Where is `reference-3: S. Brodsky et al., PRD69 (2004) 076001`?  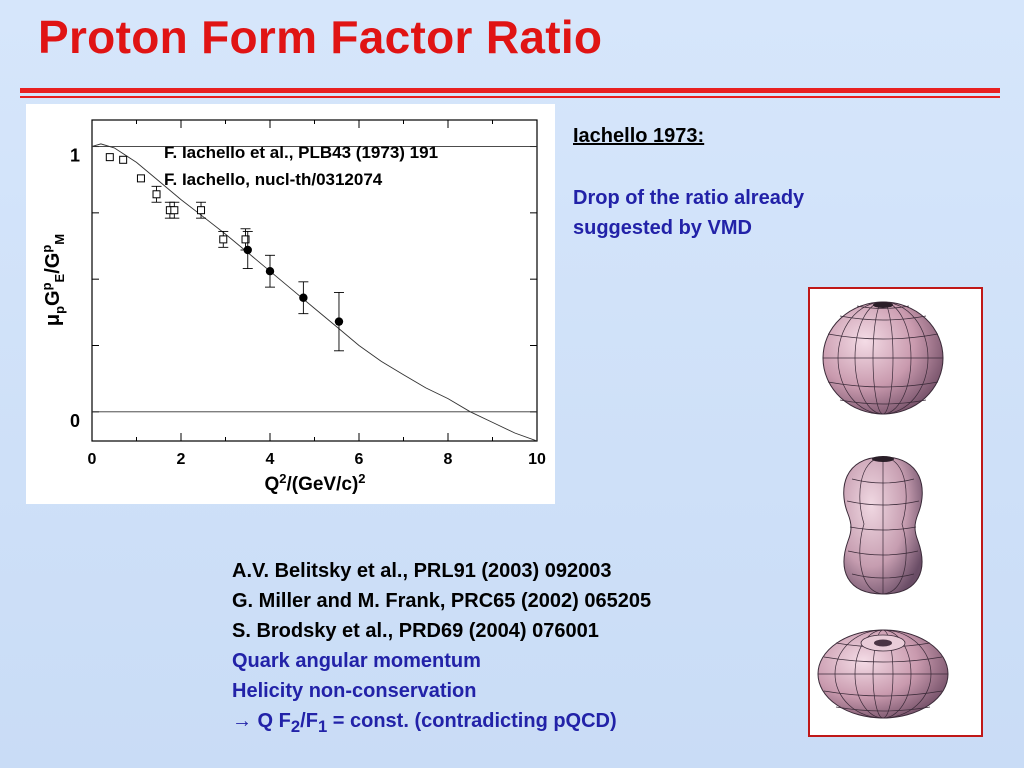 reference-3: S. Brodsky et al., PRD69 (2004) 076001 is located at coordinates (415, 631).